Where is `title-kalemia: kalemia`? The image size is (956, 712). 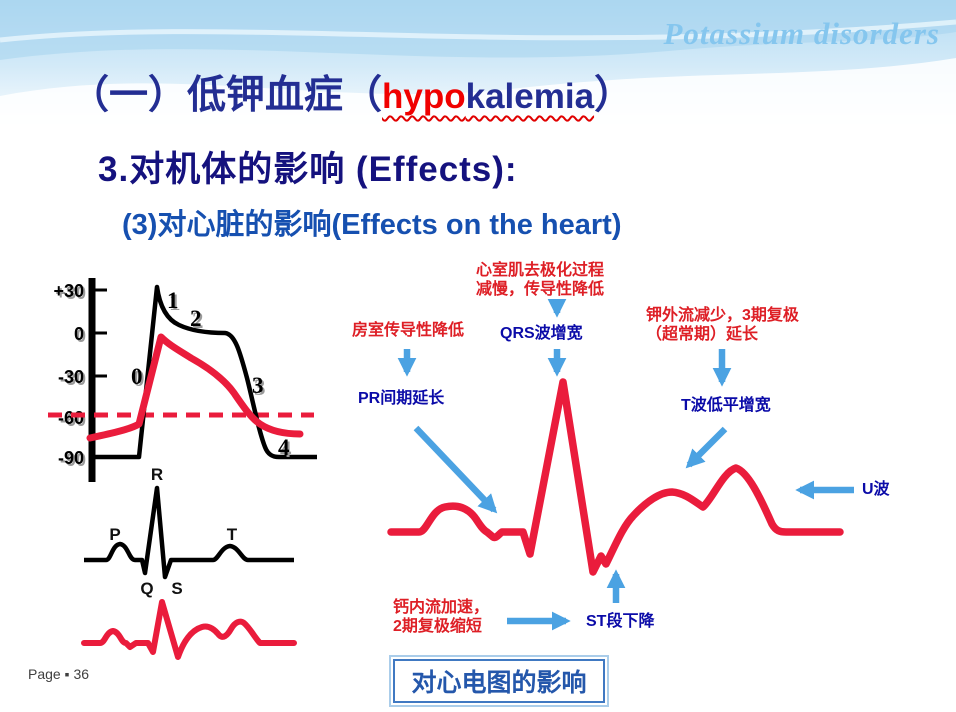
title-kalemia: kalemia is located at coordinates (530, 96).